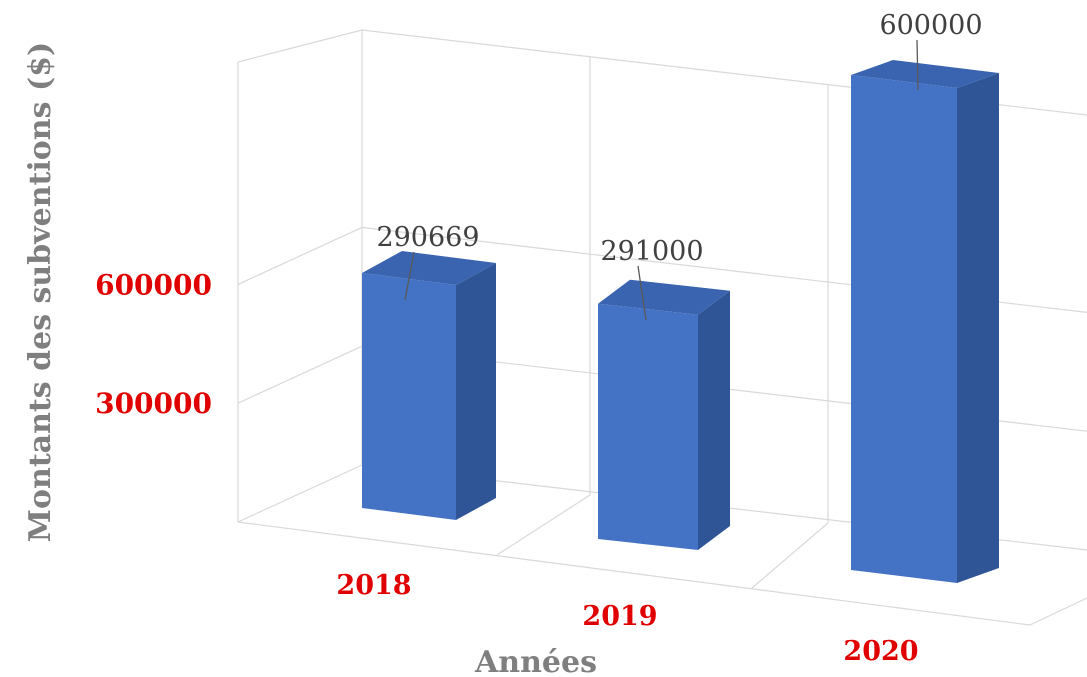  I want to click on y-axis-title: Montants des subventions ($), so click(40, 292).